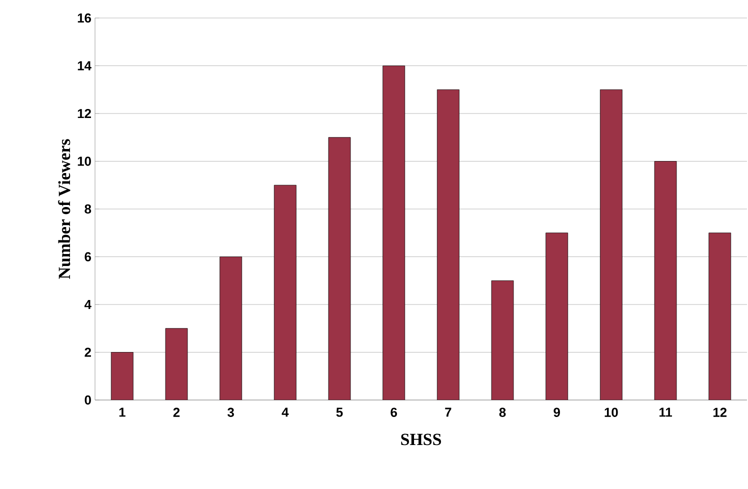 The height and width of the screenshot is (489, 748). What do you see at coordinates (448, 412) in the screenshot?
I see `x-tick-label: 7` at bounding box center [448, 412].